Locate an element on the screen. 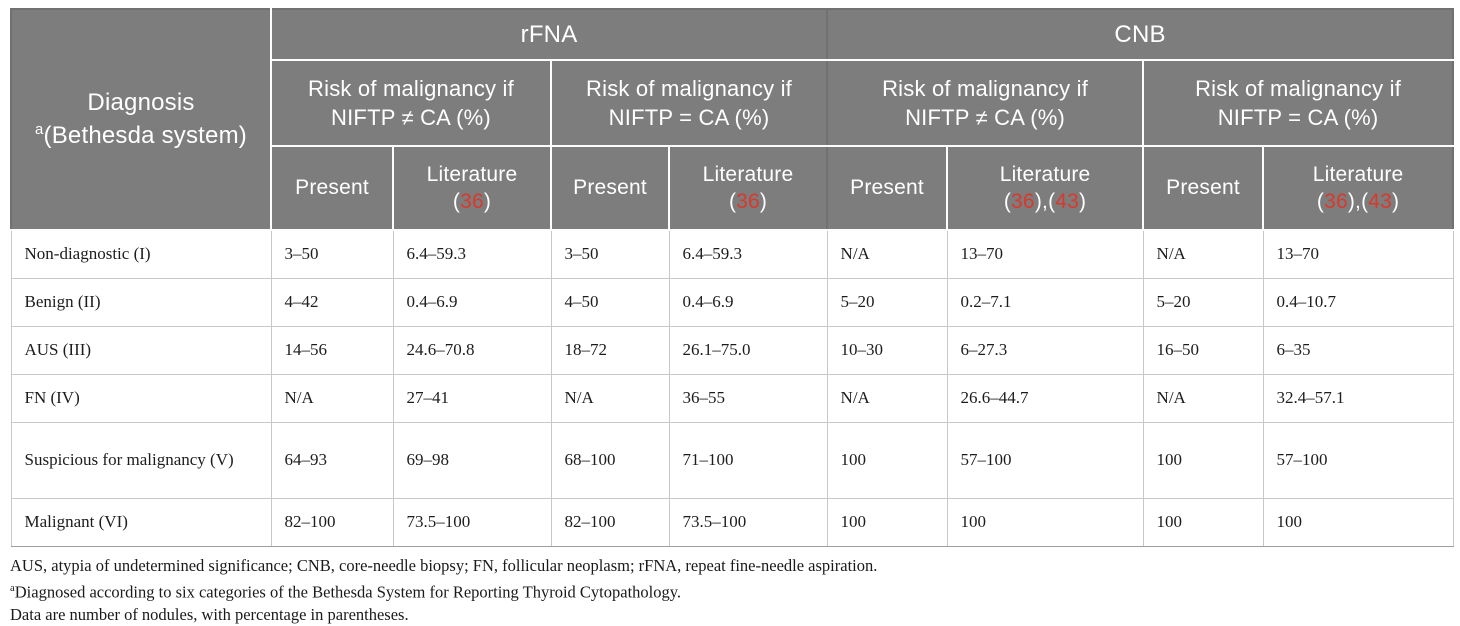 The image size is (1460, 626). subheader-cnb-niftp-eq-ca: Risk of malignancy if NIFTP = CA (%) is located at coordinates (1298, 103).